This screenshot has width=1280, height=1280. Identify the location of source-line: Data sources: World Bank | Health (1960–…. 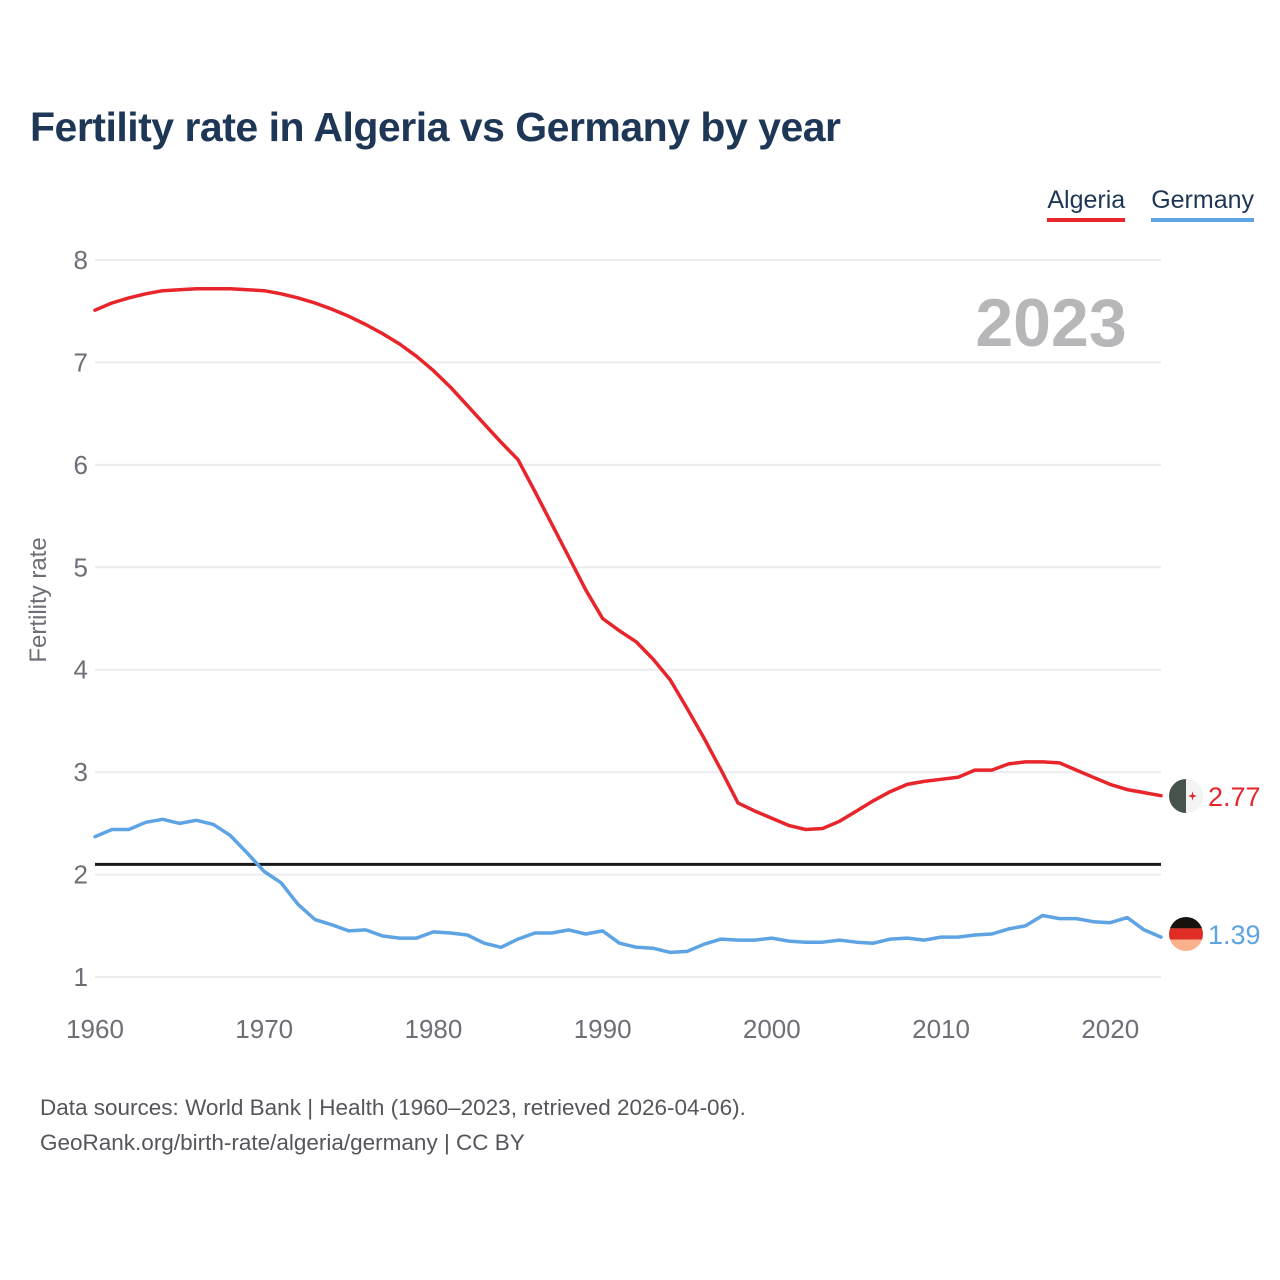
(393, 1107).